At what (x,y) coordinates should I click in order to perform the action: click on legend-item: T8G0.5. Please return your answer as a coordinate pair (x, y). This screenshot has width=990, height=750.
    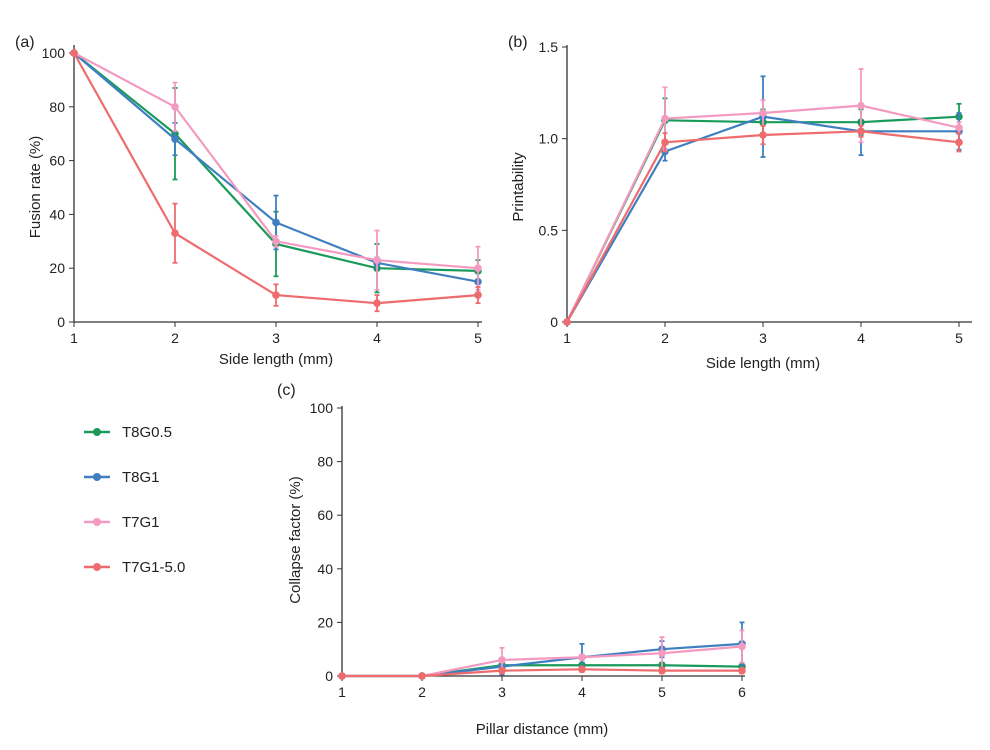
    Looking at the image, I should click on (128, 432).